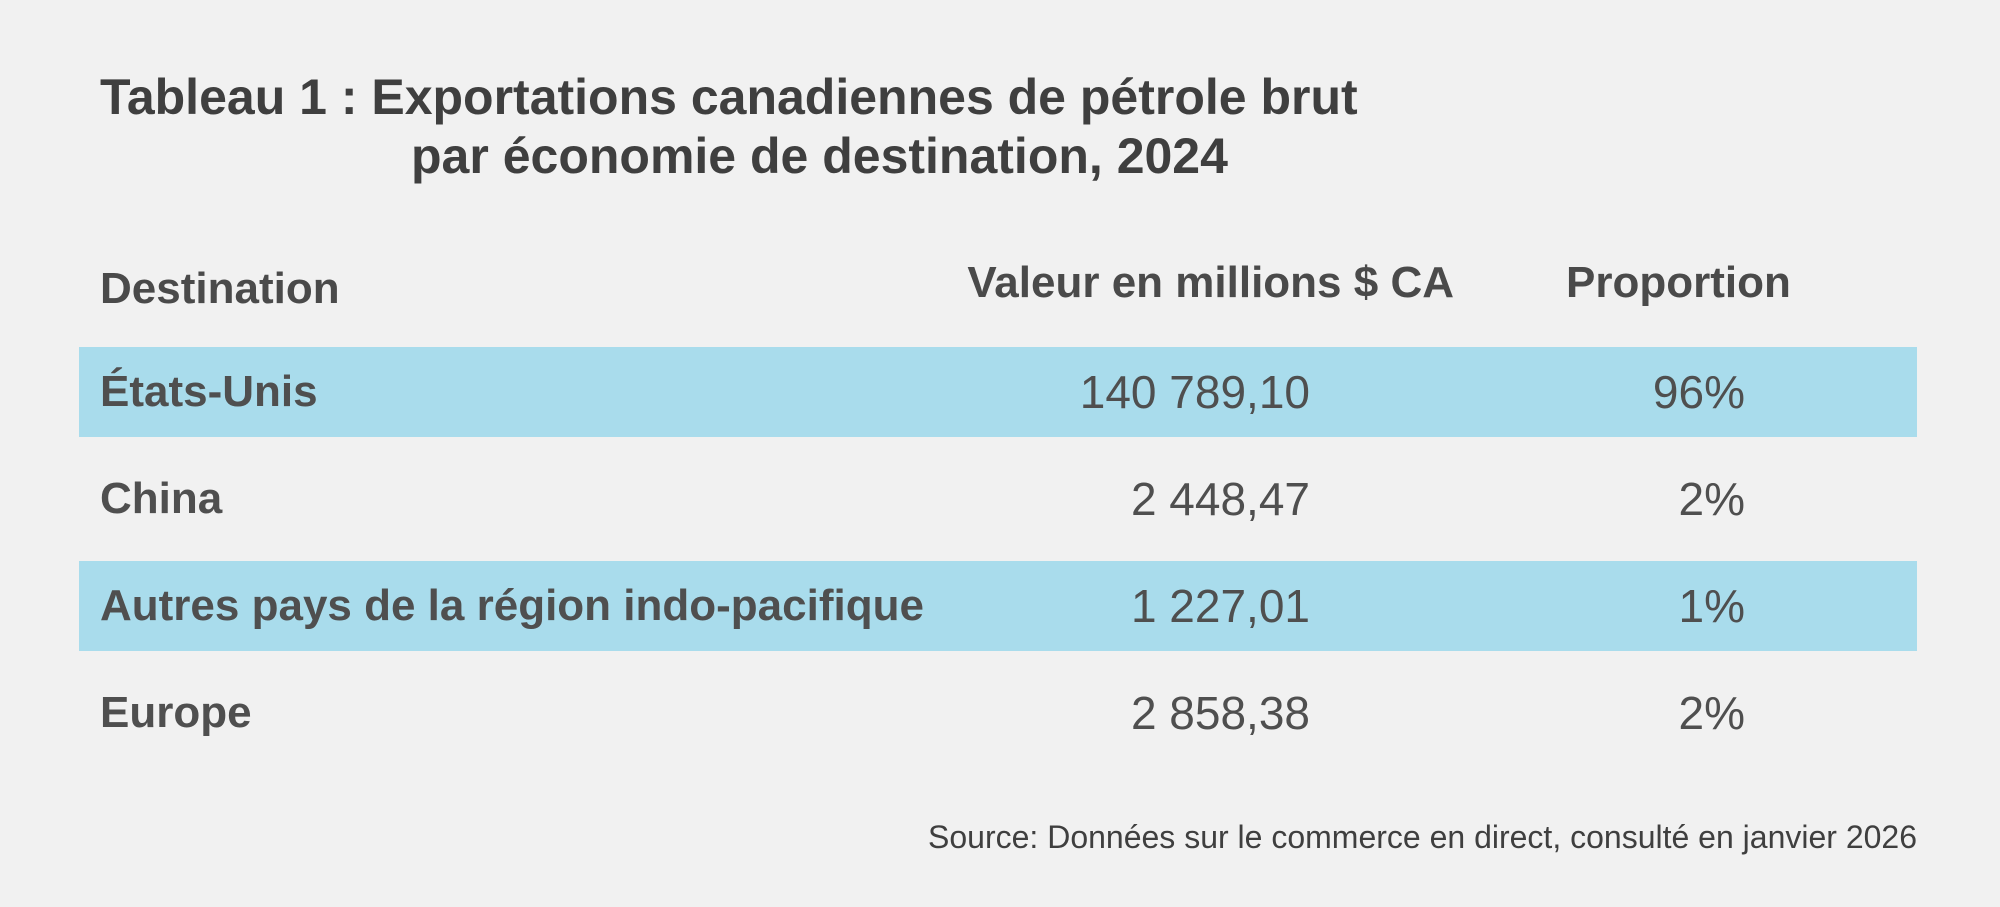 The height and width of the screenshot is (907, 2000). I want to click on column-header: Proportion, so click(1678, 282).